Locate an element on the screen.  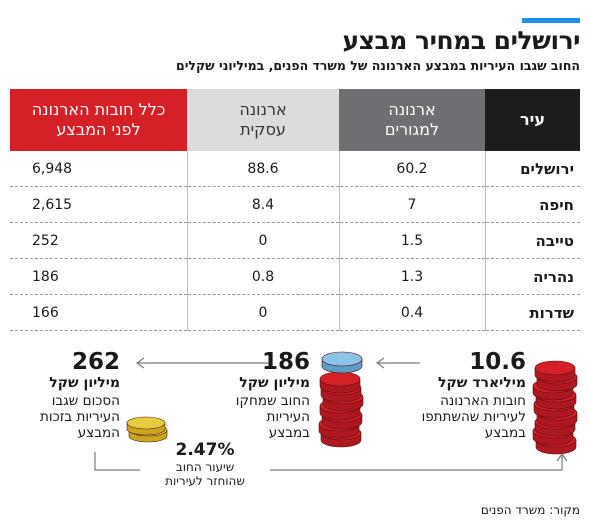
cell-city: נהריה is located at coordinates (532, 276).